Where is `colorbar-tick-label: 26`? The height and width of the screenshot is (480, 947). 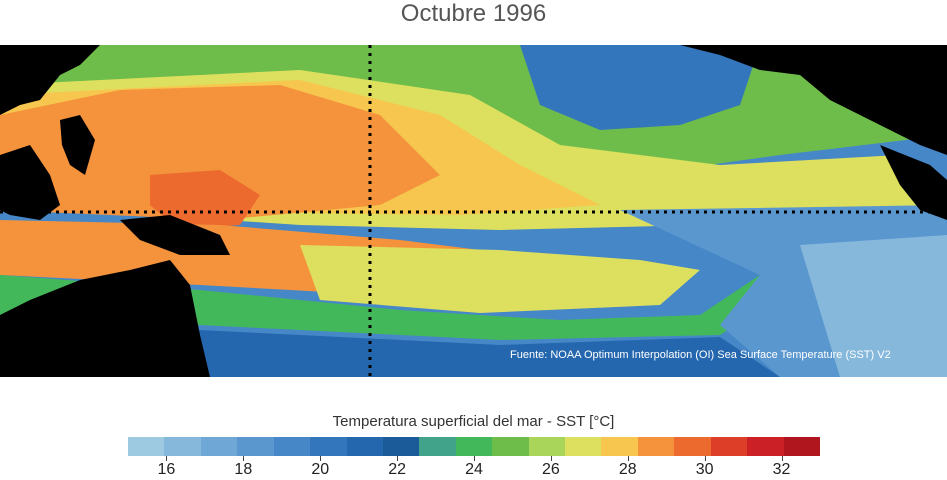
colorbar-tick-label: 26 is located at coordinates (550, 469).